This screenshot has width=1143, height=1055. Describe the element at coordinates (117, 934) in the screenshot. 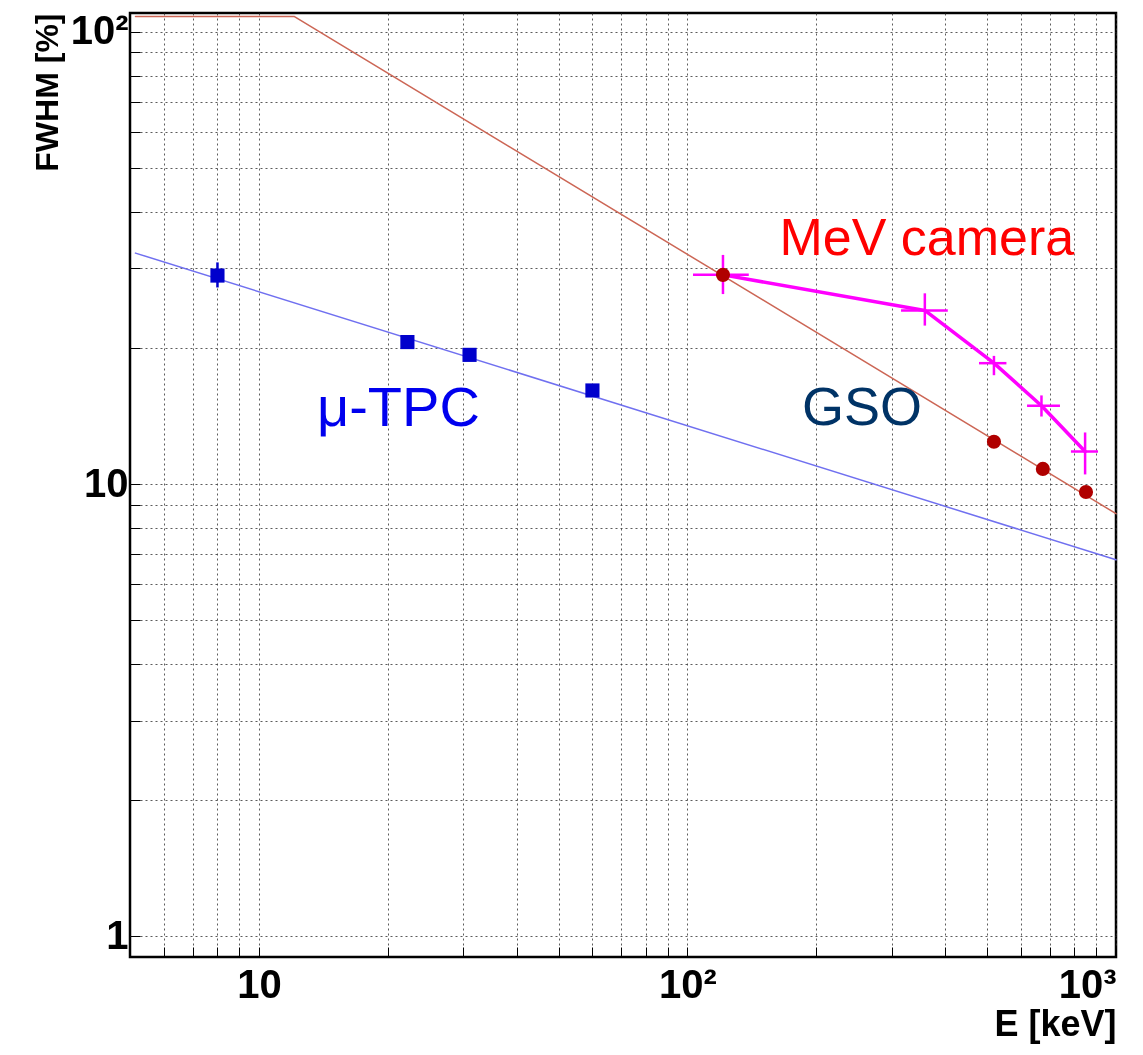

I see `y-tick-label: 1` at that location.